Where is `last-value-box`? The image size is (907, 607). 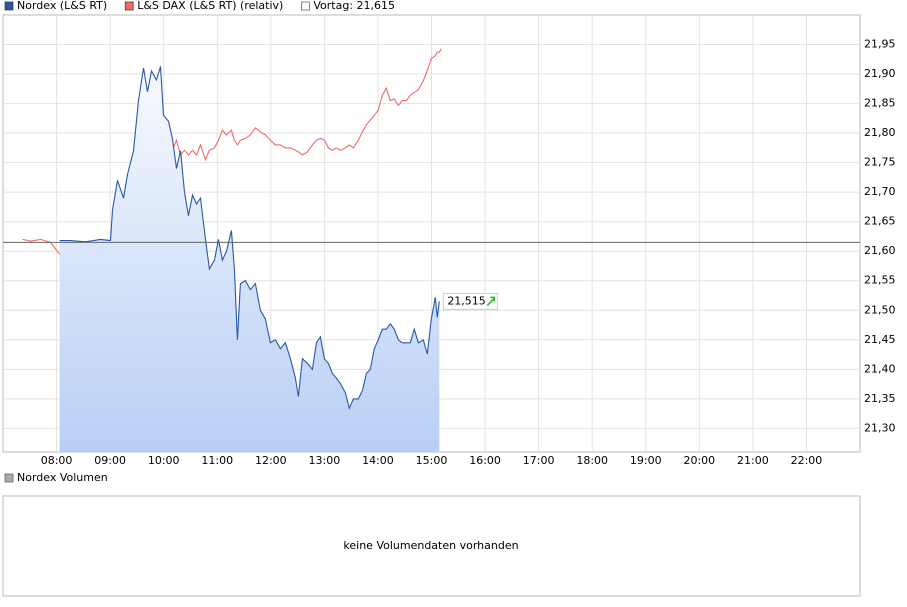 last-value-box is located at coordinates (470, 301).